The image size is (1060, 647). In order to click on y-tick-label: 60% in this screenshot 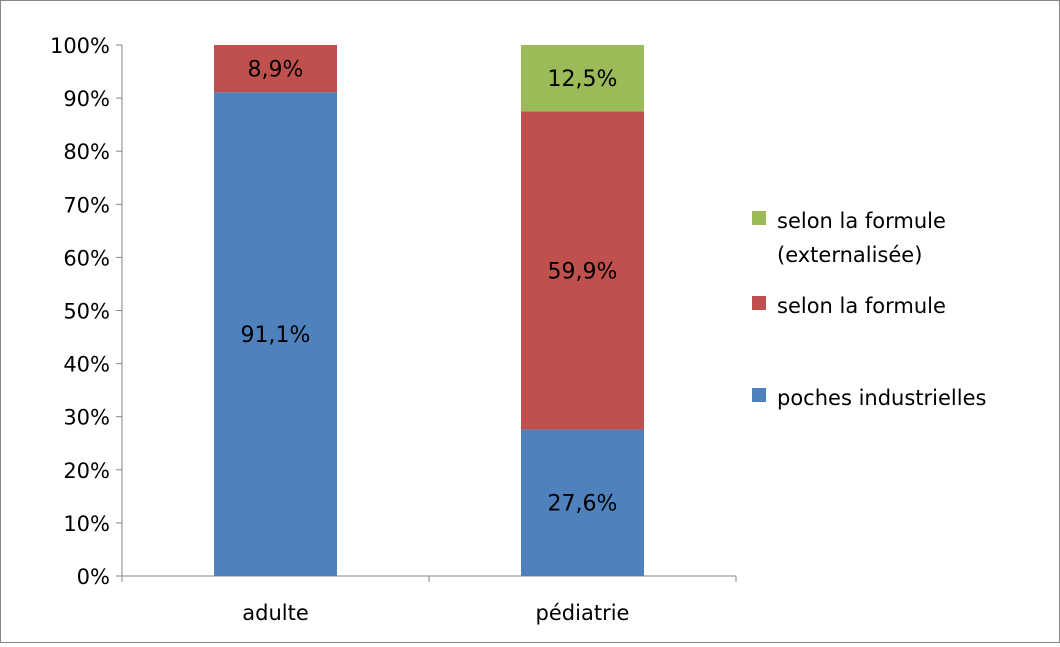, I will do `click(86, 258)`.